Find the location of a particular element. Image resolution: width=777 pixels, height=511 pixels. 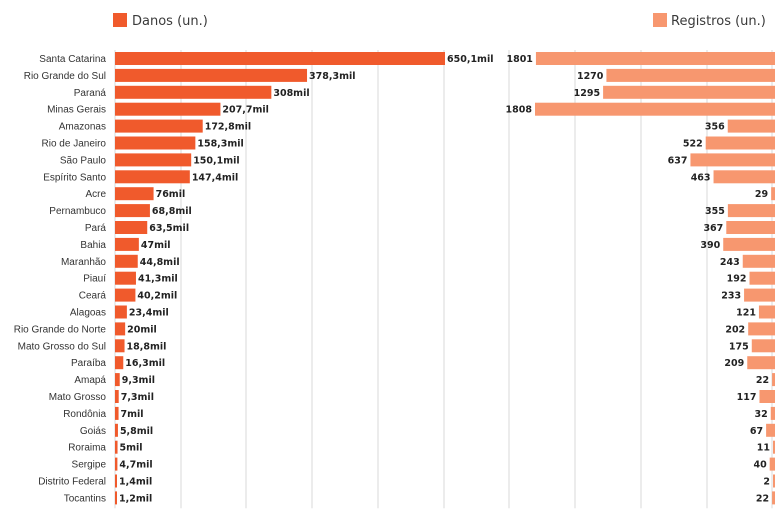

danos-value-label: 9,3mil is located at coordinates (138, 380).